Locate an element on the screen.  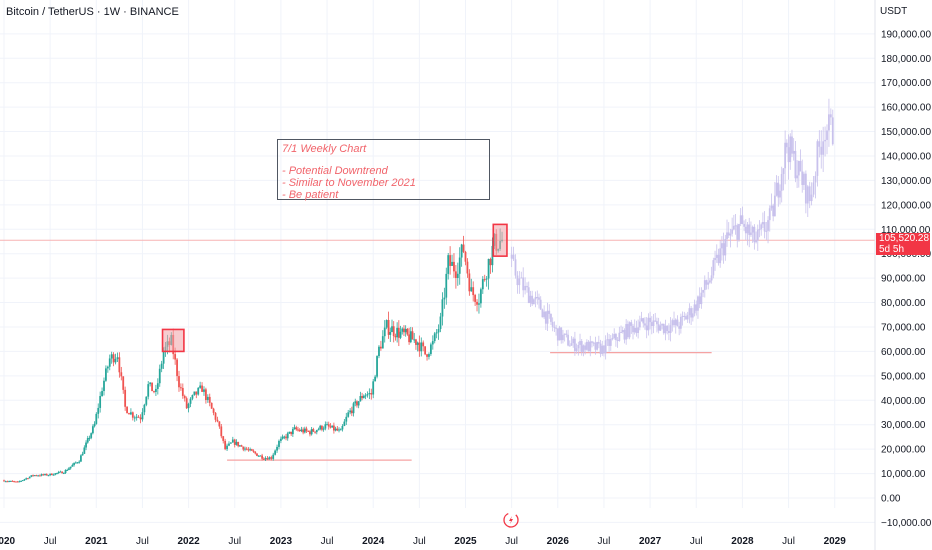
currency-label: USDT is located at coordinates (894, 11).